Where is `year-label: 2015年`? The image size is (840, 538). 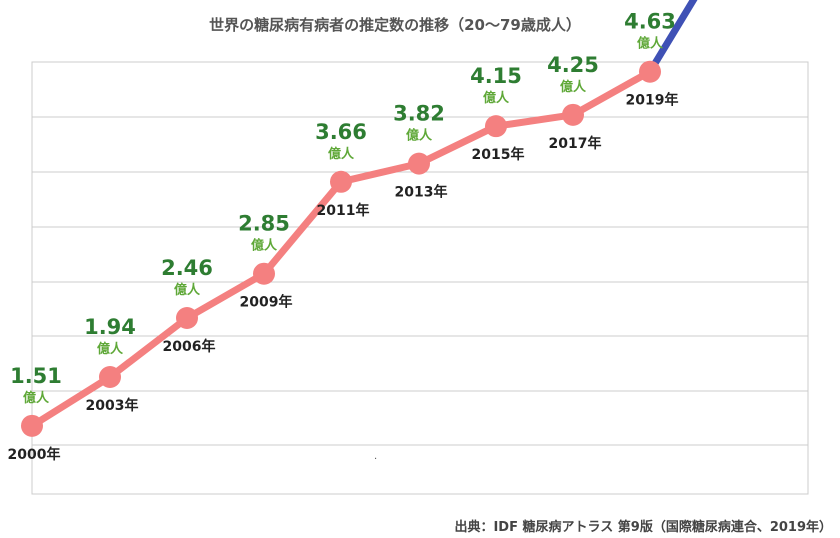 year-label: 2015年 is located at coordinates (498, 154).